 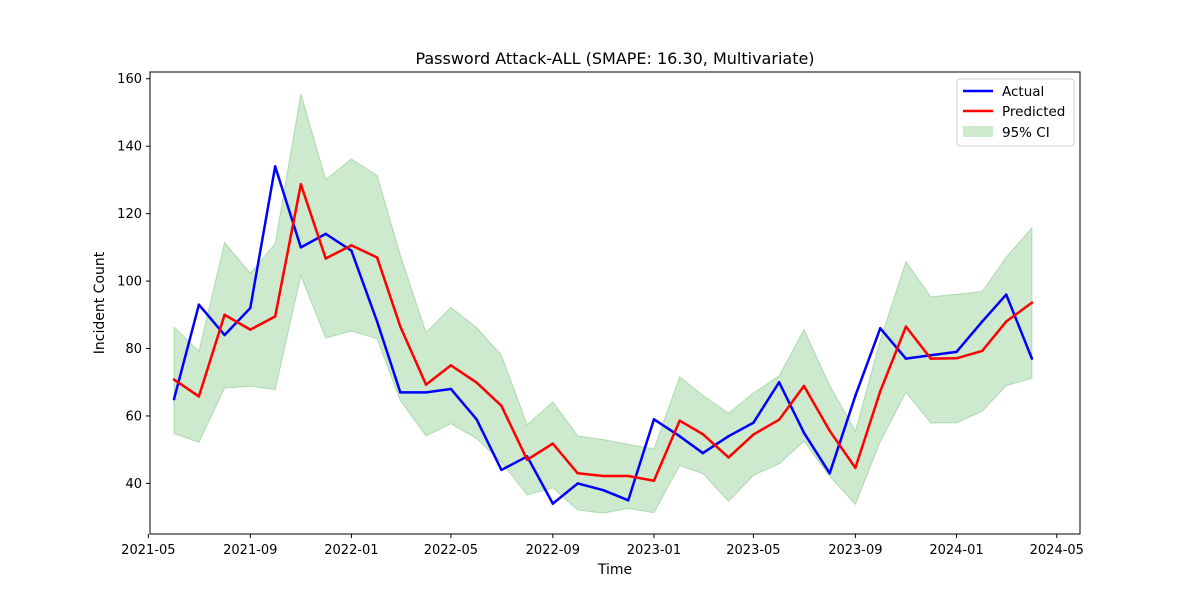 What do you see at coordinates (129, 79) in the screenshot?
I see `y-tick-label: 160` at bounding box center [129, 79].